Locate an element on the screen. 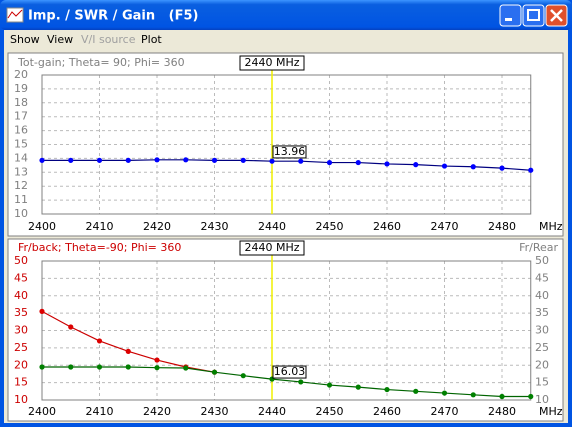  y2-tick-label: 10 is located at coordinates (542, 399).